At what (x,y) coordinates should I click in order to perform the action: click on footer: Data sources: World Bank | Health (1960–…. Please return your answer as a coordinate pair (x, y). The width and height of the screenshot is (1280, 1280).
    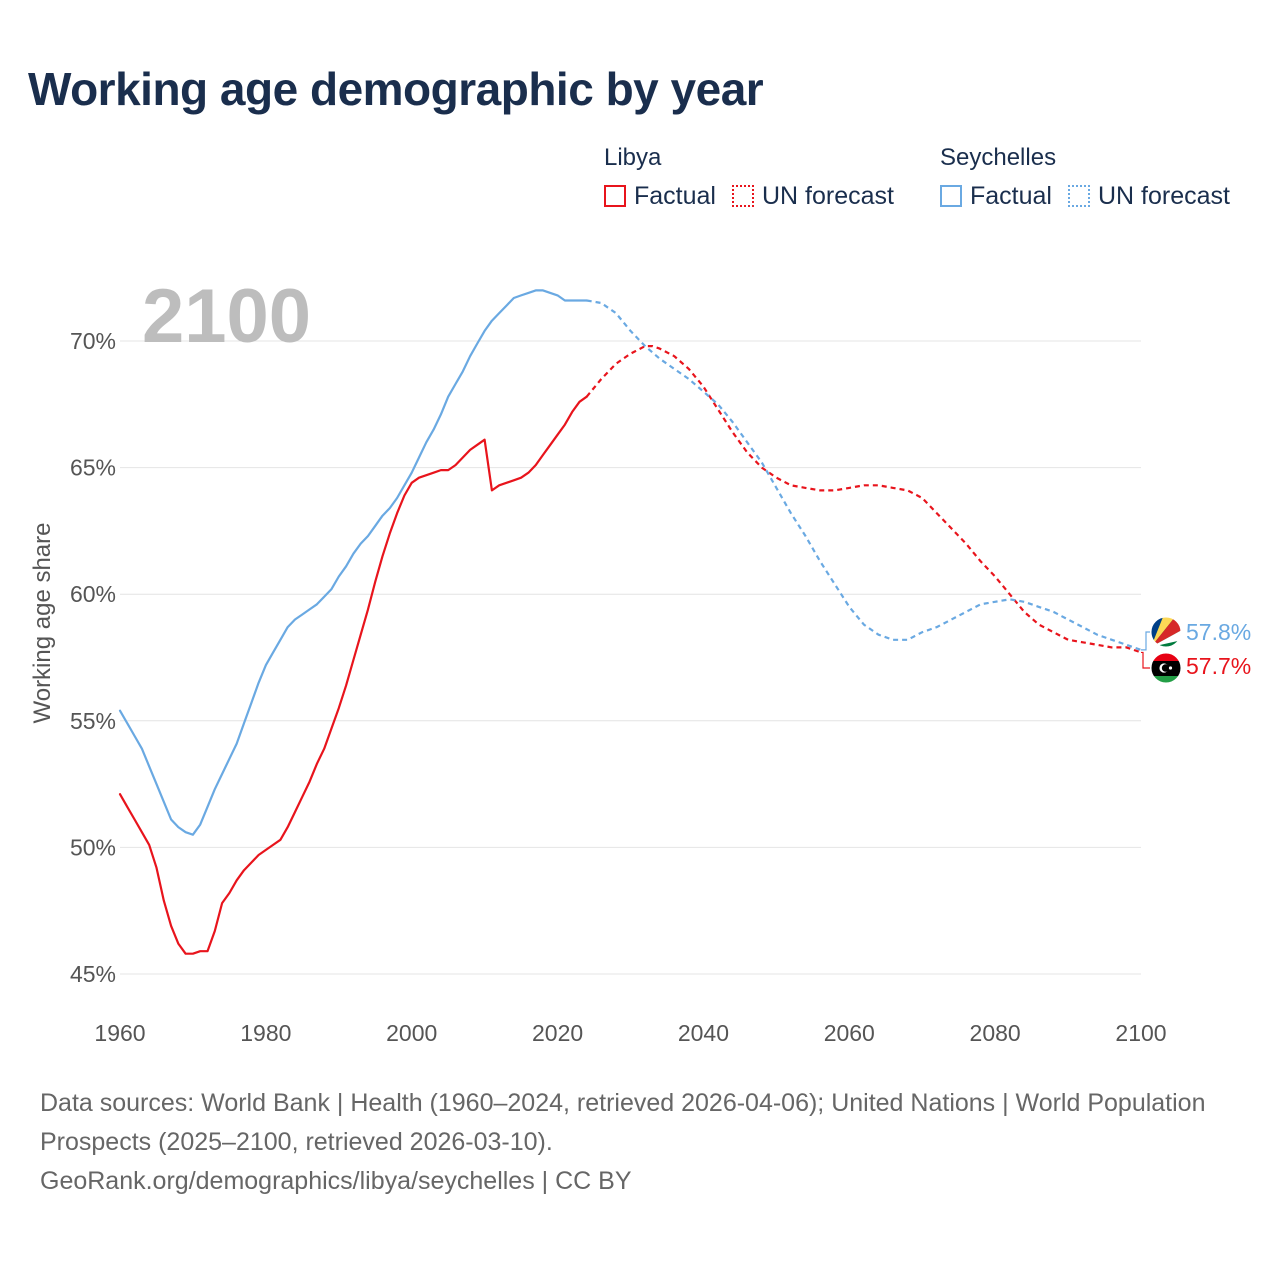
    Looking at the image, I should click on (640, 1142).